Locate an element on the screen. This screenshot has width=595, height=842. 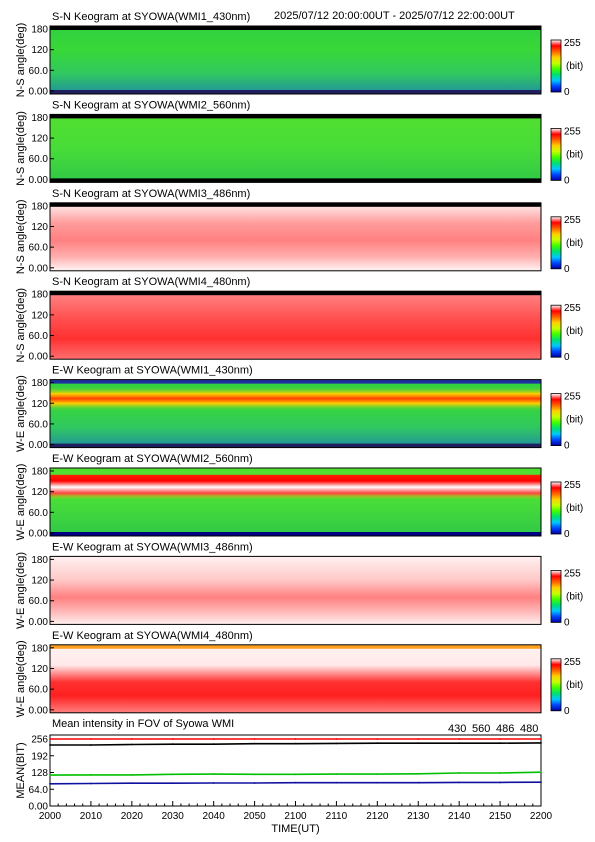
x-tick-label: 2200 is located at coordinates (541, 816).